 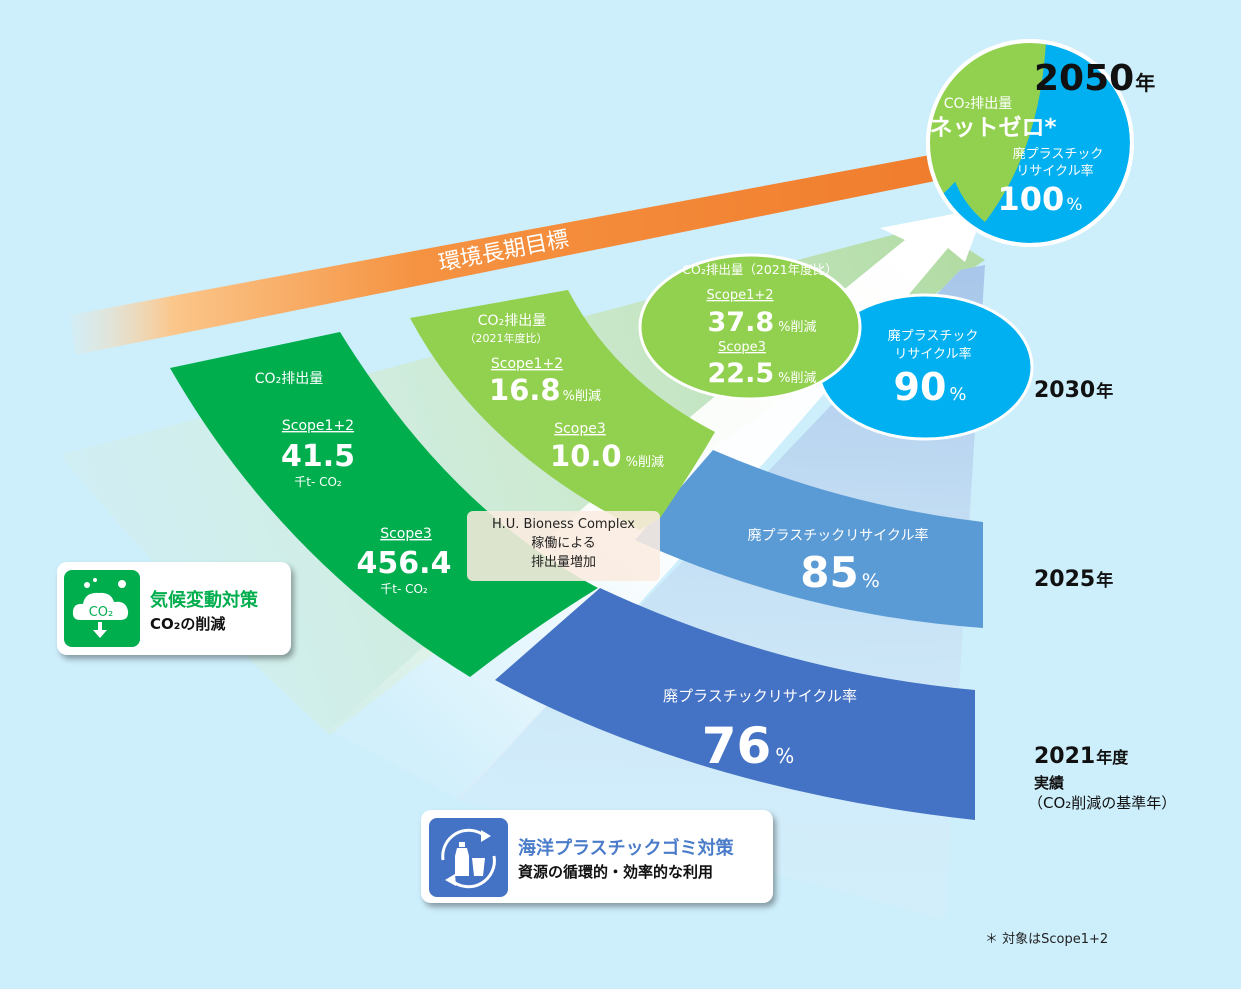 What do you see at coordinates (318, 482) in the screenshot?
I see `co2-2021-scope12-unit: 千t- CO₂` at bounding box center [318, 482].